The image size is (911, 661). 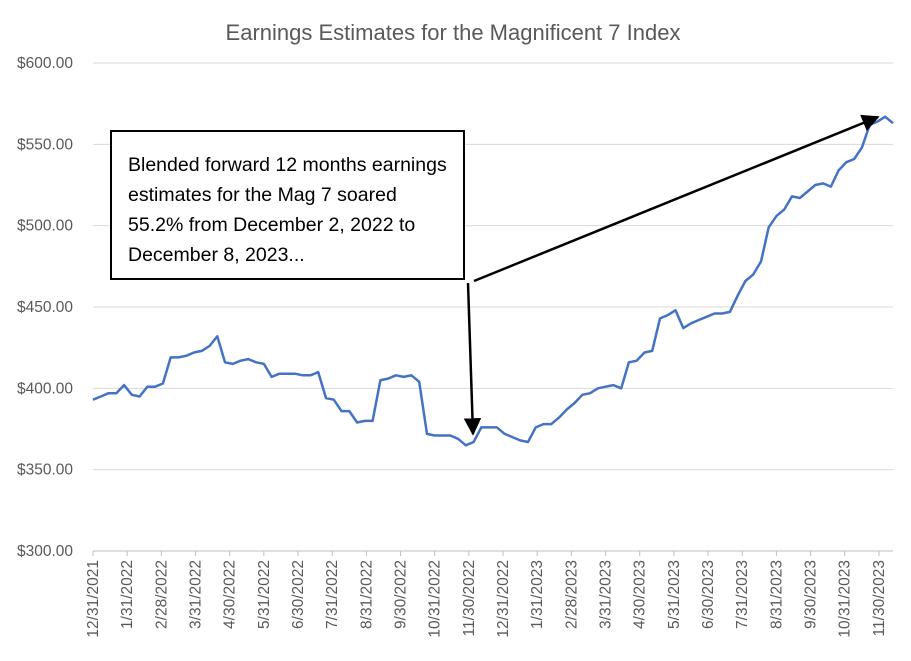 I want to click on y-tick-label: $550.00, so click(x=45, y=144).